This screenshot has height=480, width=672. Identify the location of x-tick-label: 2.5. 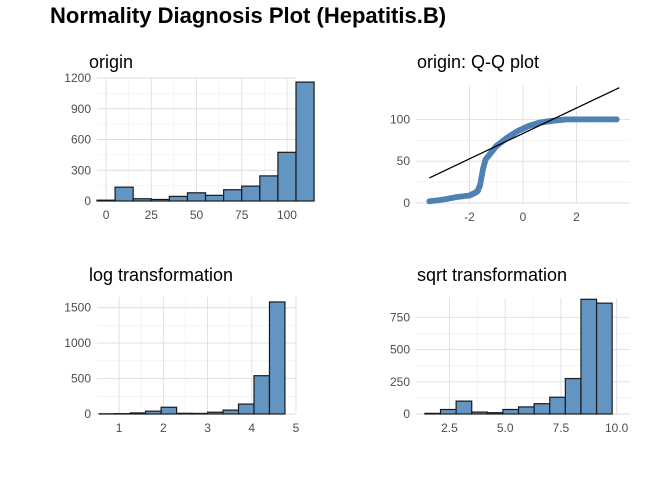
(449, 428).